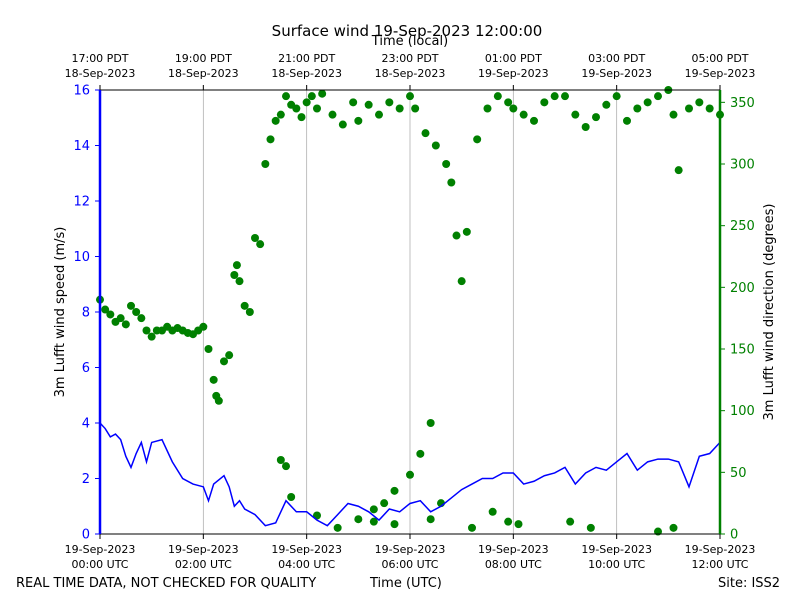  What do you see at coordinates (719, 564) in the screenshot?
I see `bottom-tick-time: 12:00 UTC` at bounding box center [719, 564].